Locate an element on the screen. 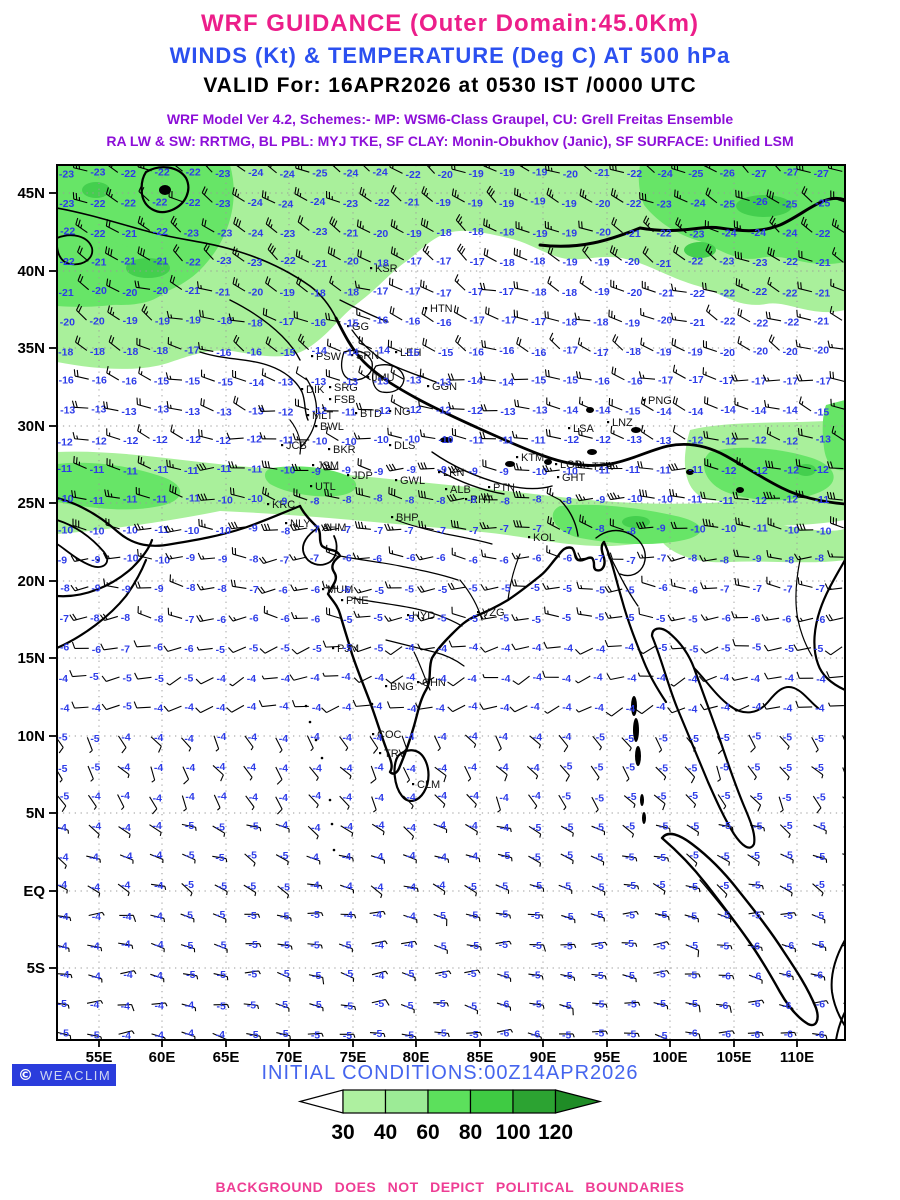 The height and width of the screenshot is (1200, 900). temperature-value: -16 is located at coordinates (318, 323).